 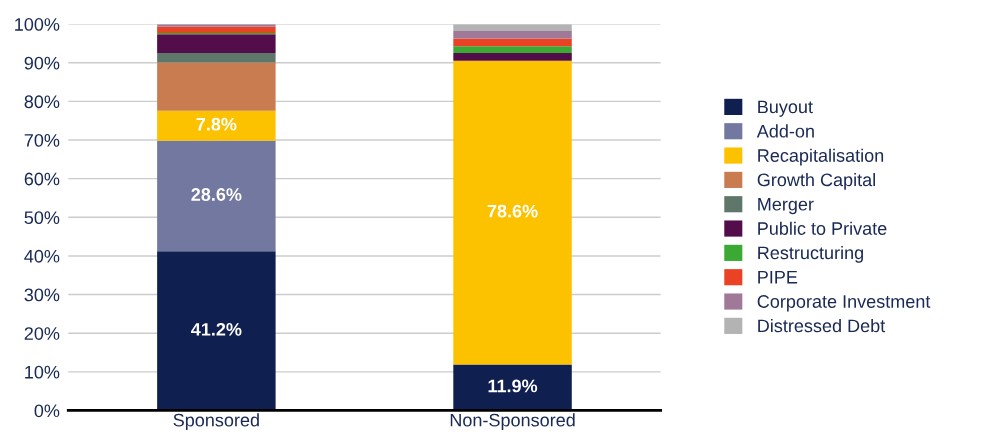 I want to click on legend-label: Growth Capital, so click(x=816, y=181).